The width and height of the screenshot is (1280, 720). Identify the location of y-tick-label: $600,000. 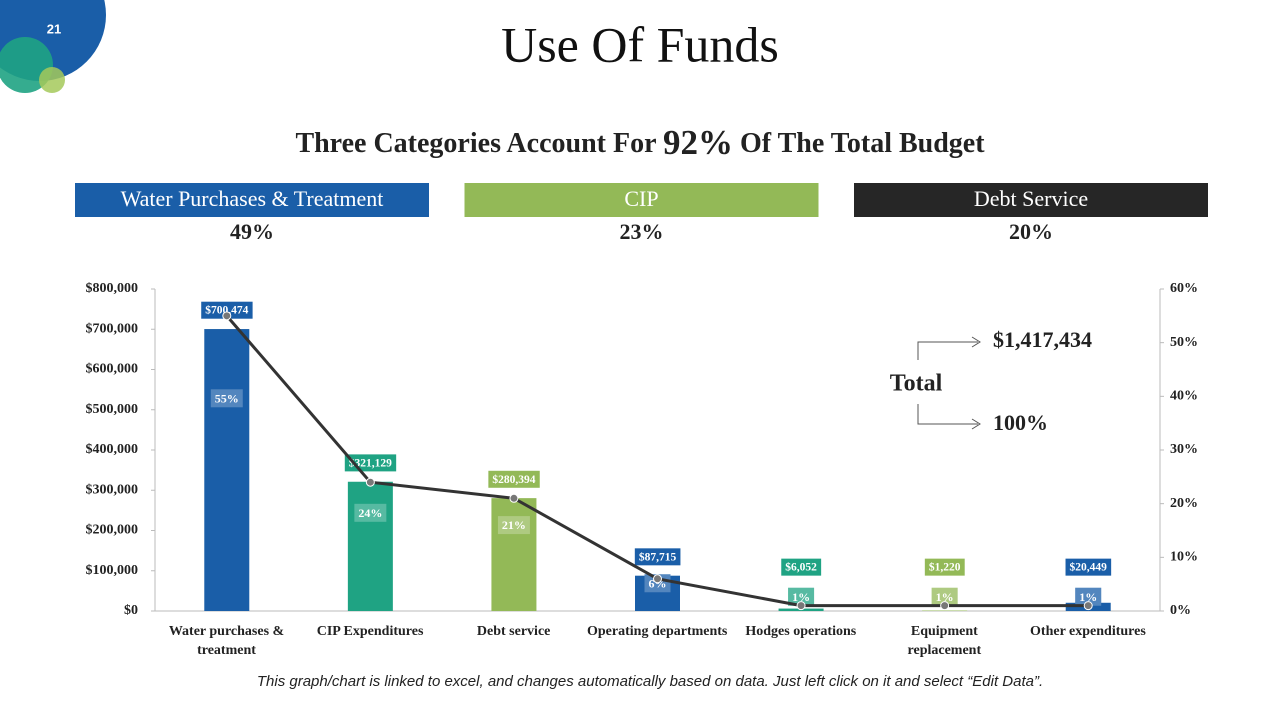
(112, 369).